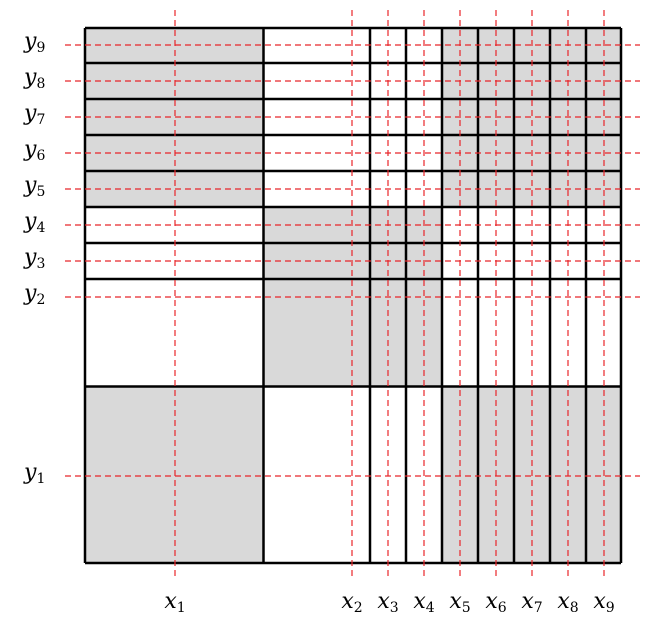 The height and width of the screenshot is (636, 654). I want to click on axis-label: y2, so click(34, 294).